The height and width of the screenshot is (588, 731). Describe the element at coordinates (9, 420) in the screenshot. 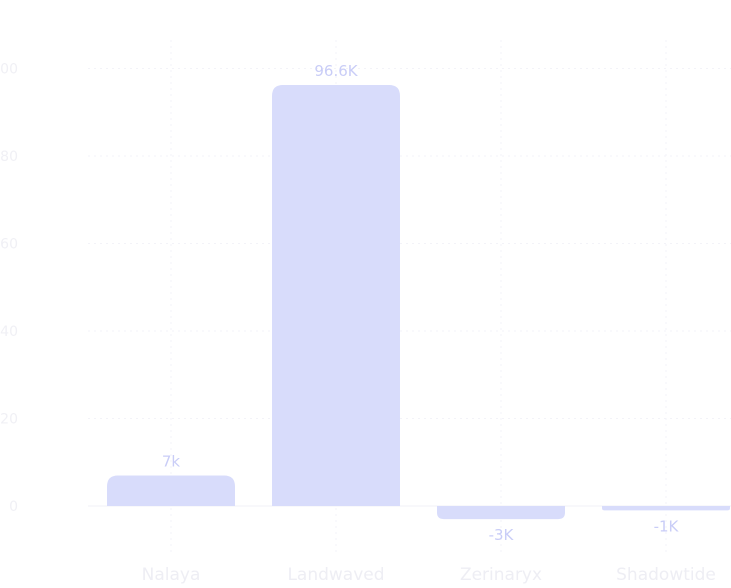

I see `y-tick-label: 20` at that location.